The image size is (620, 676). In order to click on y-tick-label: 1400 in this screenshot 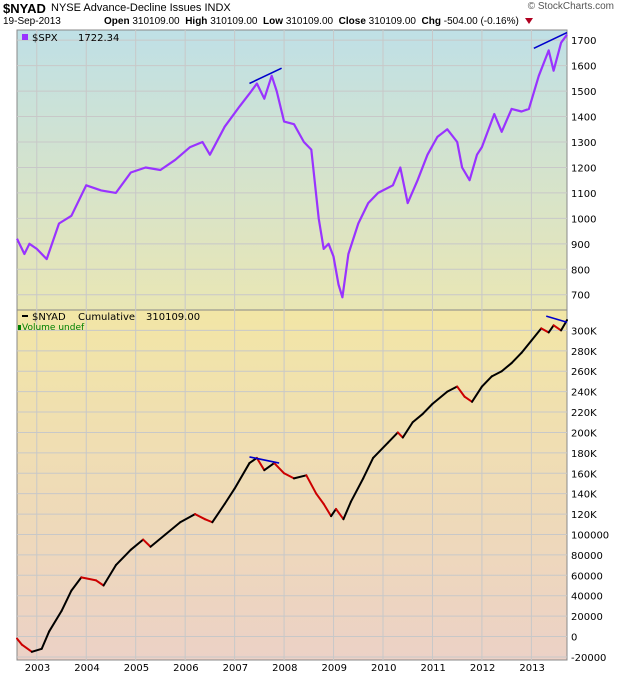, I will do `click(583, 118)`.